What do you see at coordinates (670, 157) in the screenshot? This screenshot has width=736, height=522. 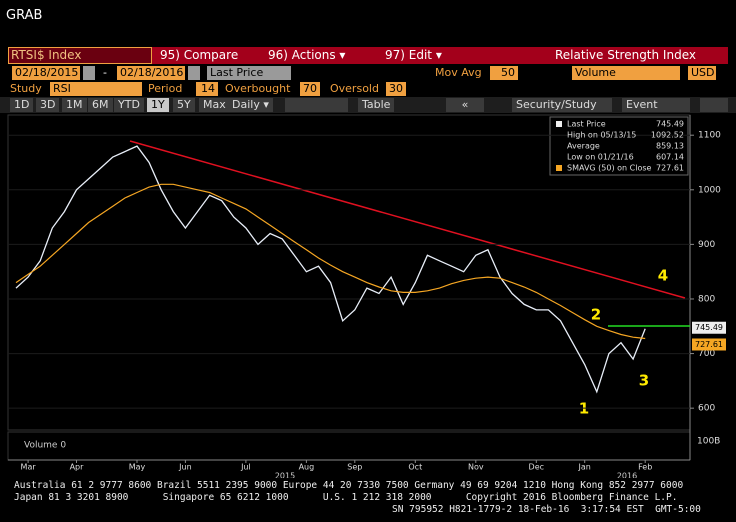 I see `legend-value: 607.14` at bounding box center [670, 157].